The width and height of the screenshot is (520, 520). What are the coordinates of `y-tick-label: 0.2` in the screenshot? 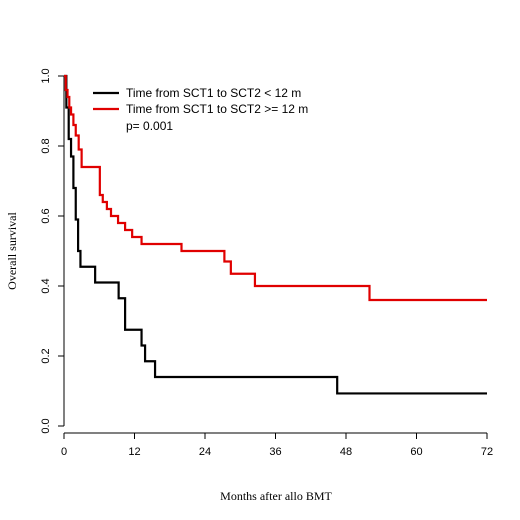 It's located at (46, 355).